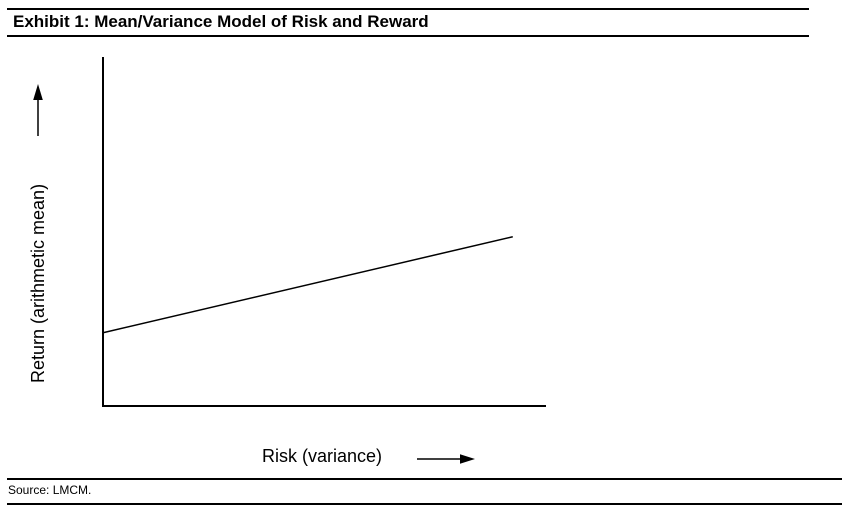 This screenshot has width=849, height=508. I want to click on source-note: Source: LMCM., so click(50, 490).